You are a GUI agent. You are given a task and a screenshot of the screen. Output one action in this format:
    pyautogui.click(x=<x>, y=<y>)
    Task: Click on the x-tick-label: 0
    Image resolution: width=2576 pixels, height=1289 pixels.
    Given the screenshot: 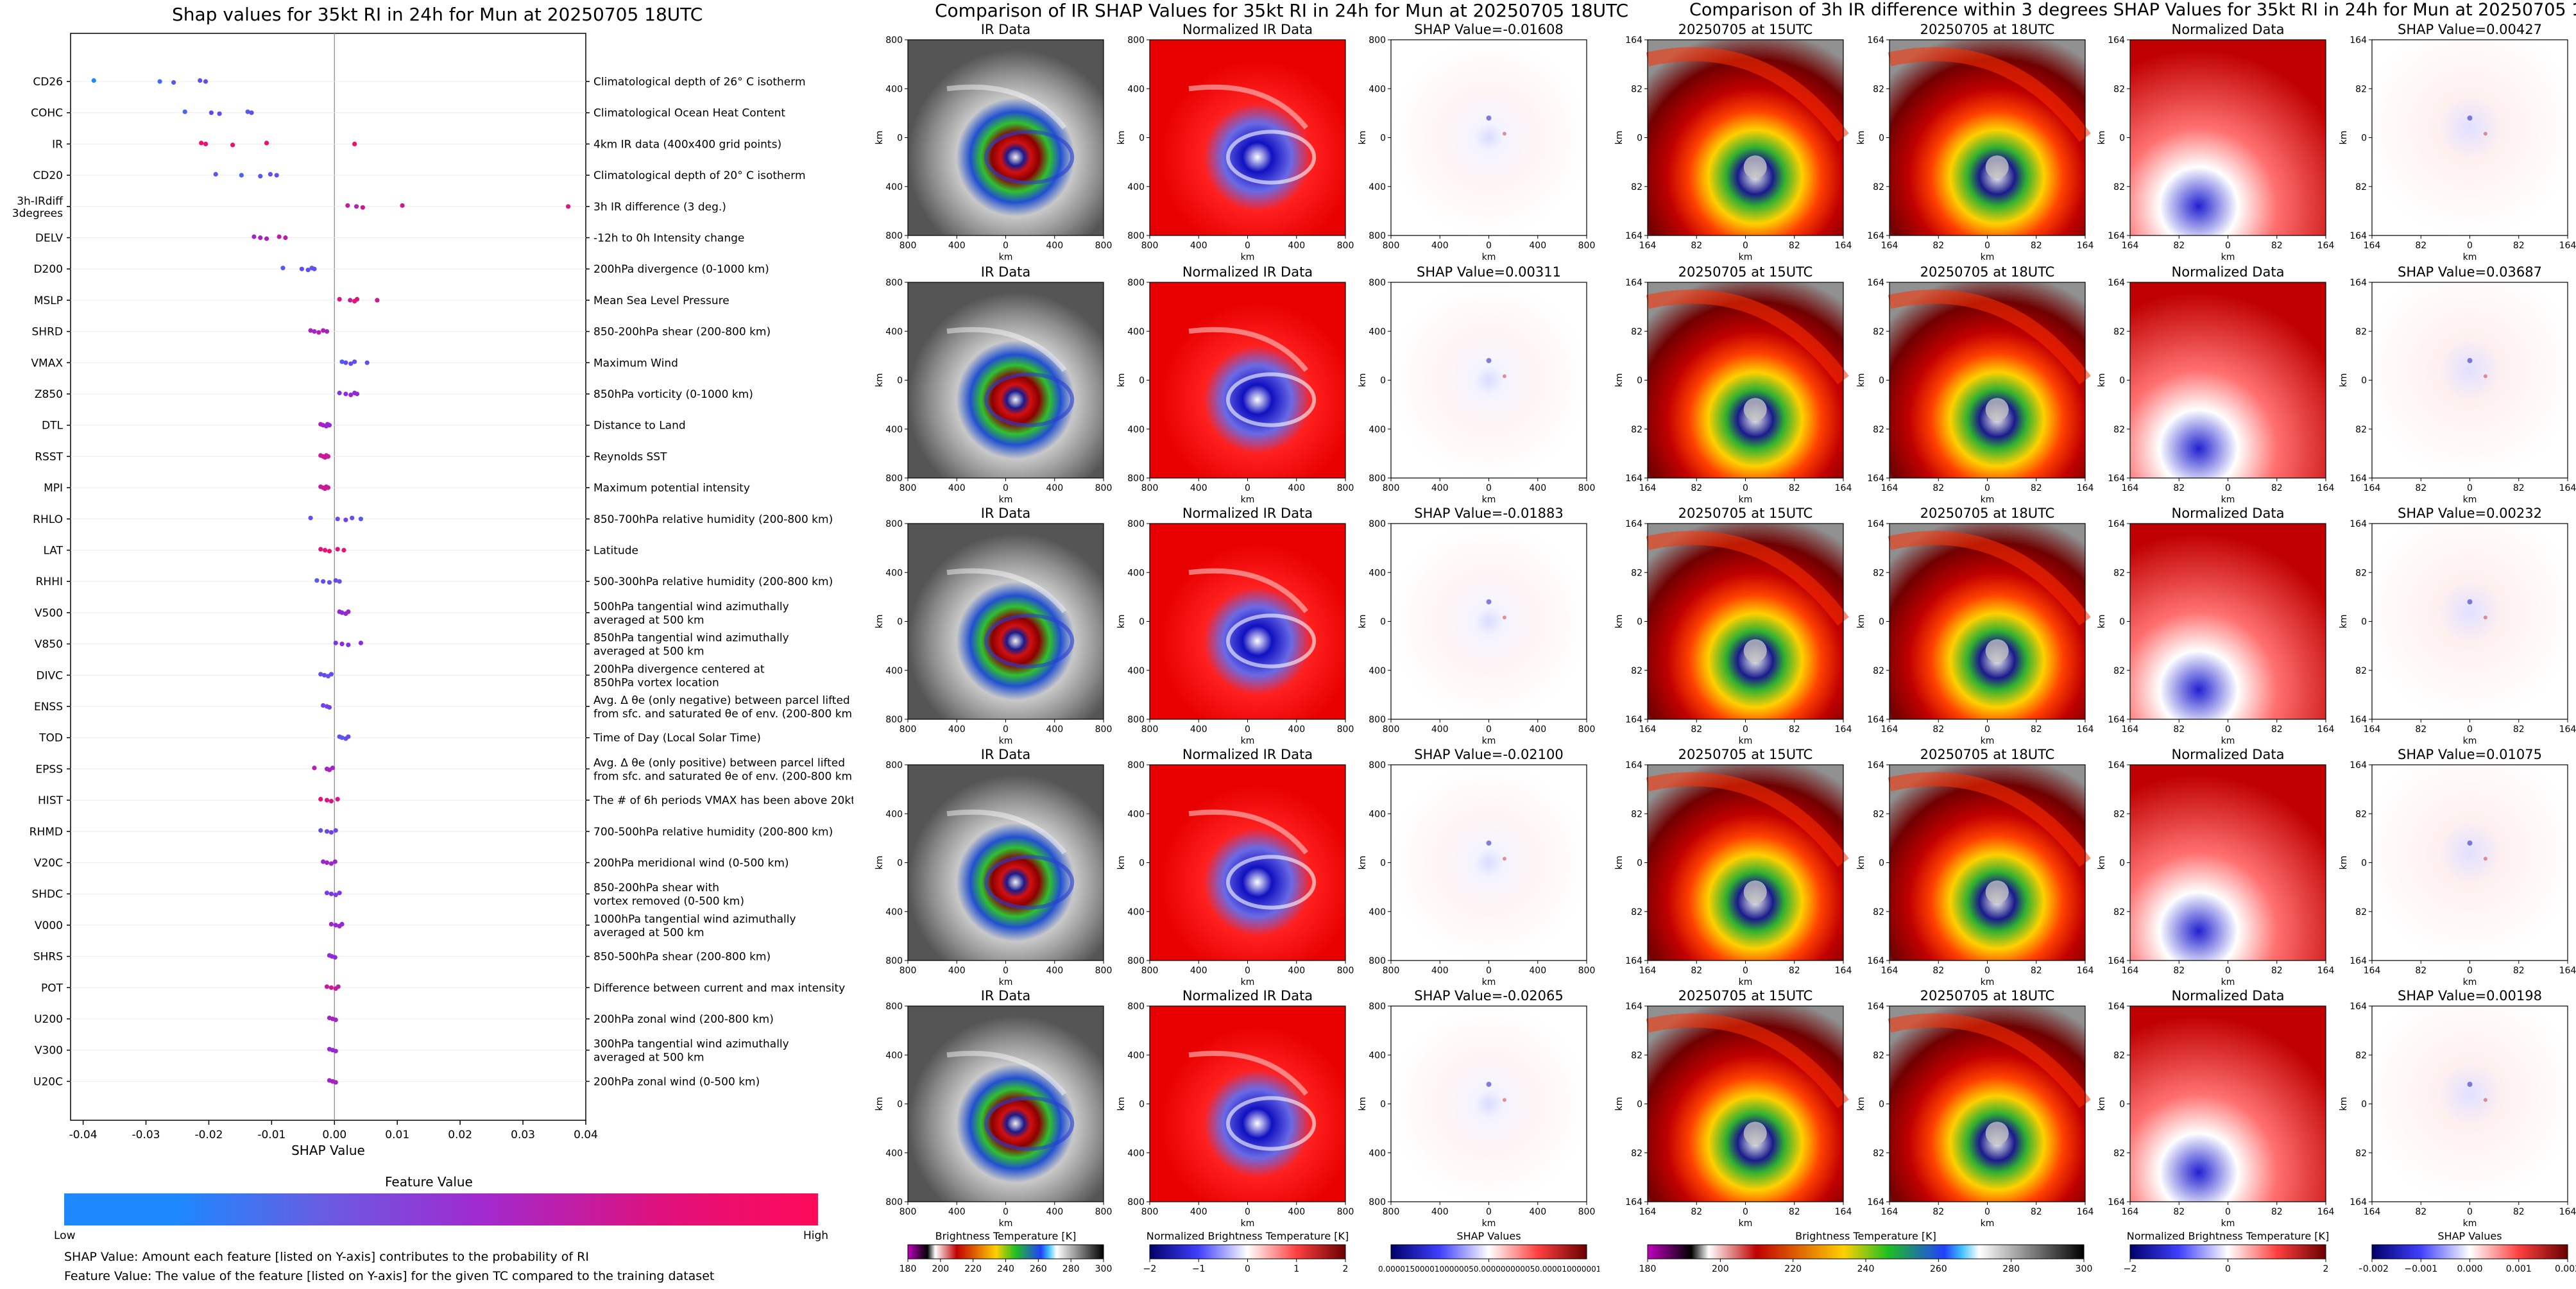 What is the action you would take?
    pyautogui.click(x=1489, y=488)
    